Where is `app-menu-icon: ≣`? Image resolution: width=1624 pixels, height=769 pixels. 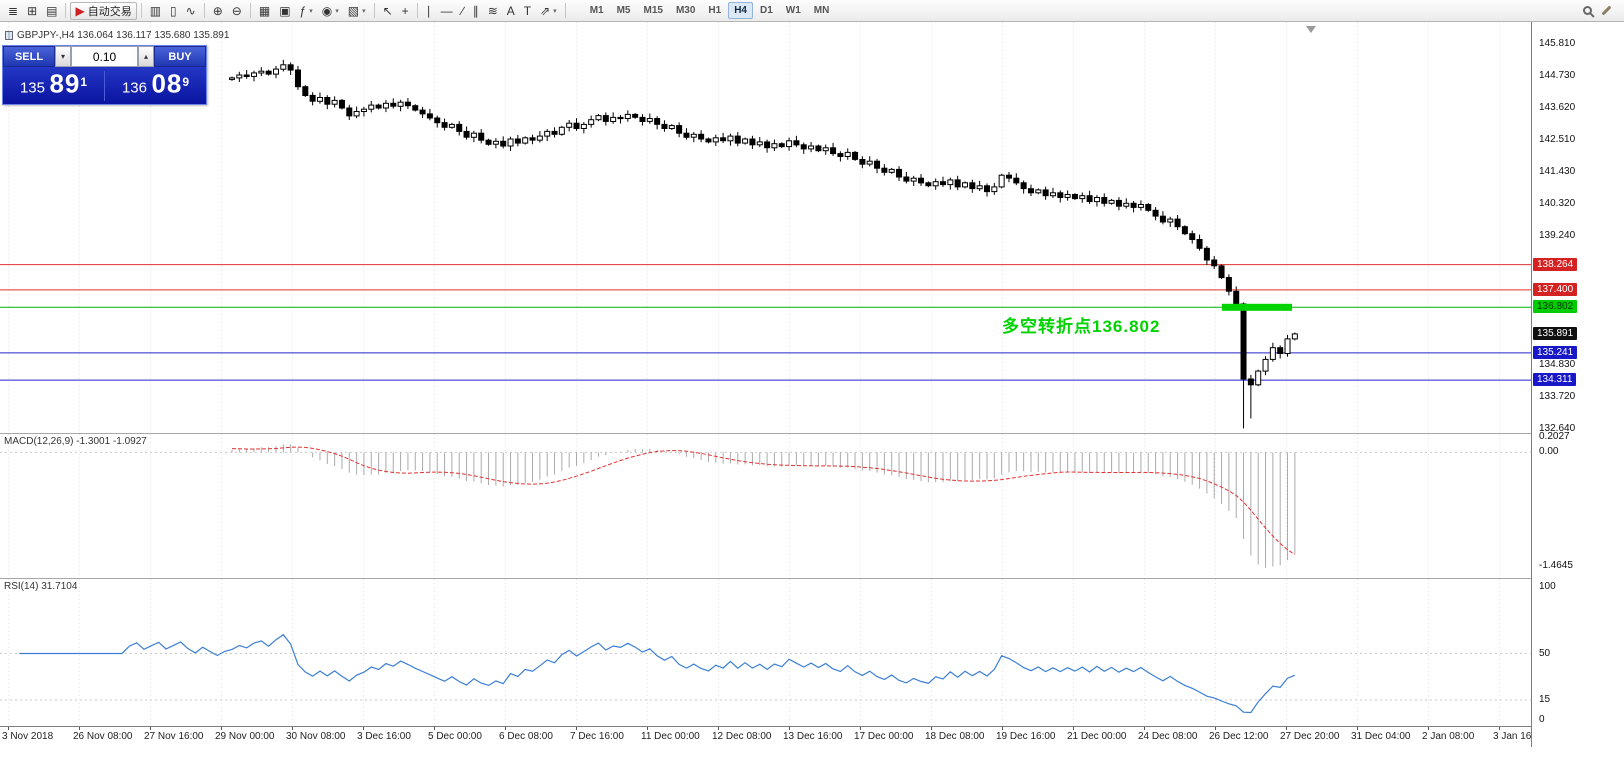
app-menu-icon: ≣ is located at coordinates (13, 10).